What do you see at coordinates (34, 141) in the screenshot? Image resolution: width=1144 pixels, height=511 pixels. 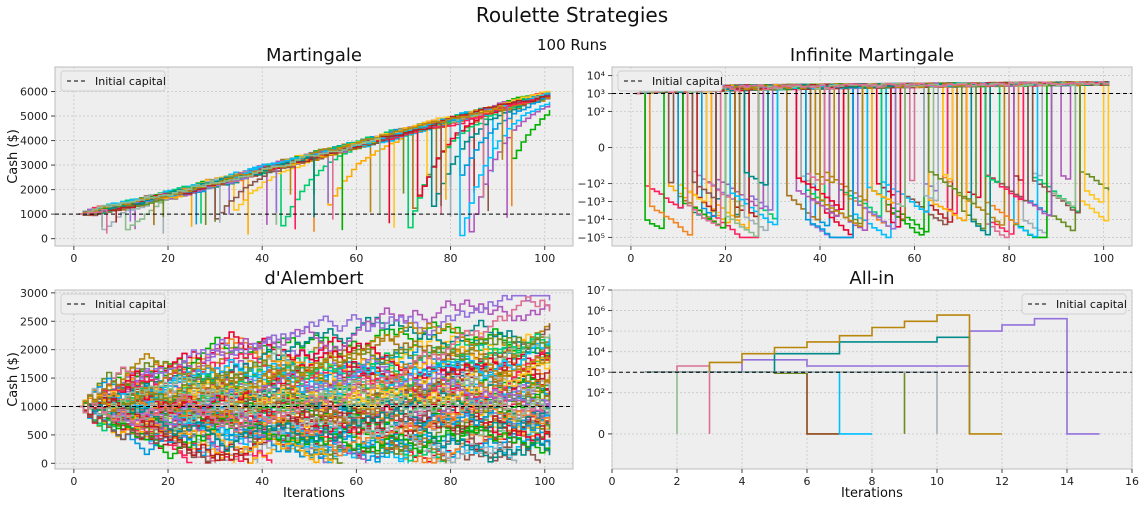 I see `y-tick-label: 4000` at bounding box center [34, 141].